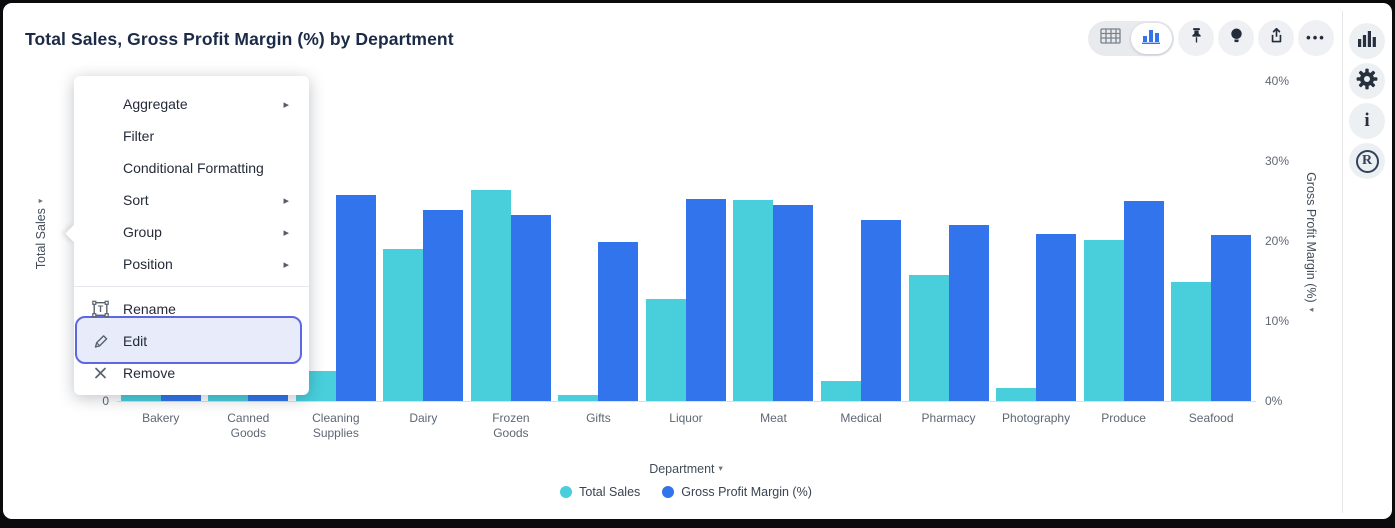 The width and height of the screenshot is (1395, 528). Describe the element at coordinates (610, 492) in the screenshot. I see `legend-label: Total Sales` at that location.